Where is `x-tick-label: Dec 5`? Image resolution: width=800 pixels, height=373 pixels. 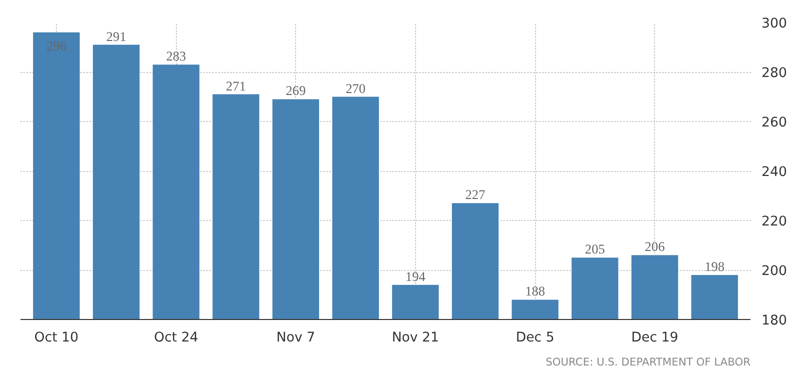 x-tick-label: Dec 5 is located at coordinates (535, 338).